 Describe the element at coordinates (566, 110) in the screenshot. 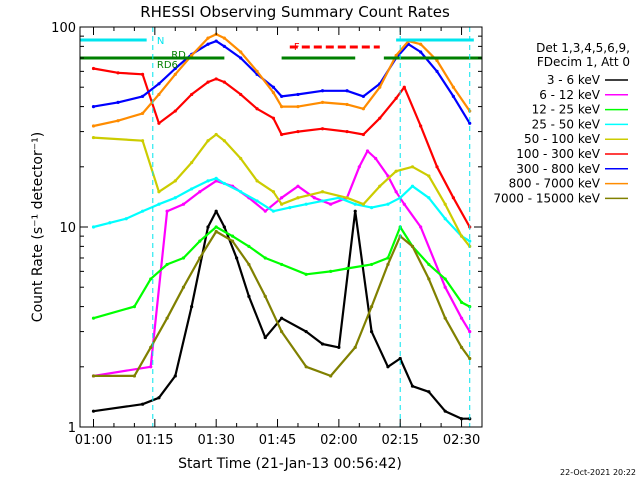

I see `legend-label: 12 - 25 keV` at that location.